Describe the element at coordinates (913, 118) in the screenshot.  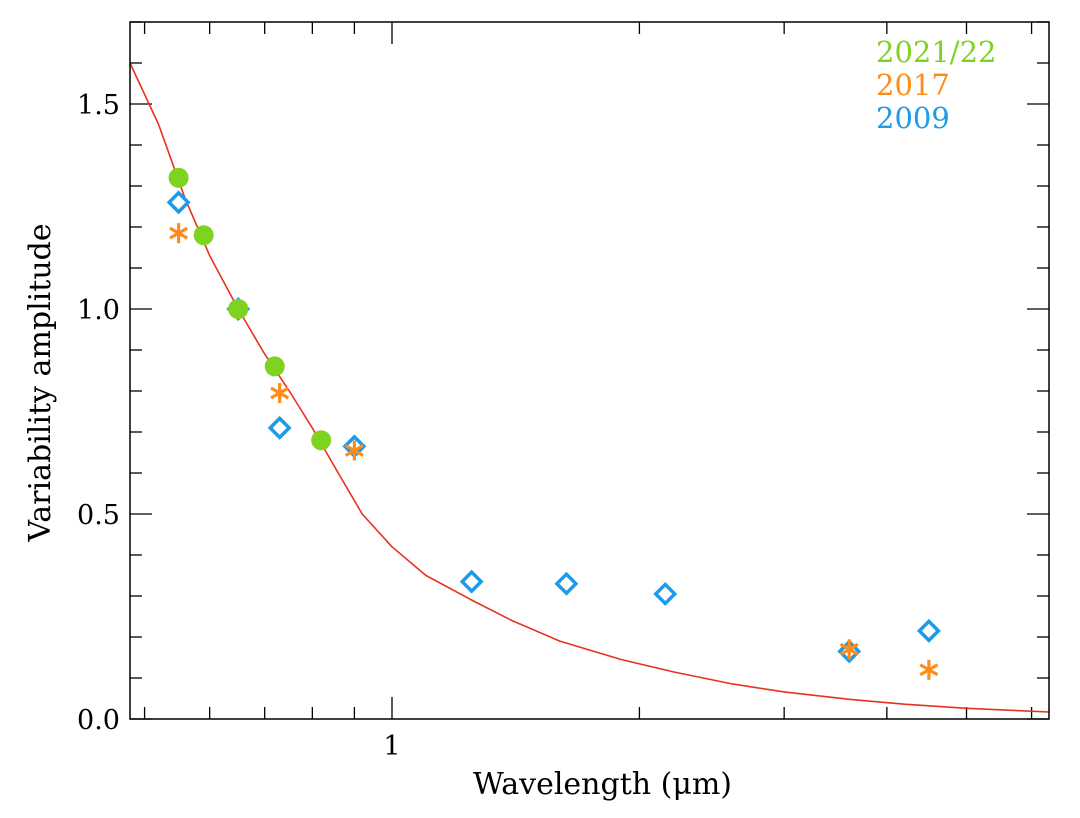
I see `legend-entry-2009: 2009` at that location.